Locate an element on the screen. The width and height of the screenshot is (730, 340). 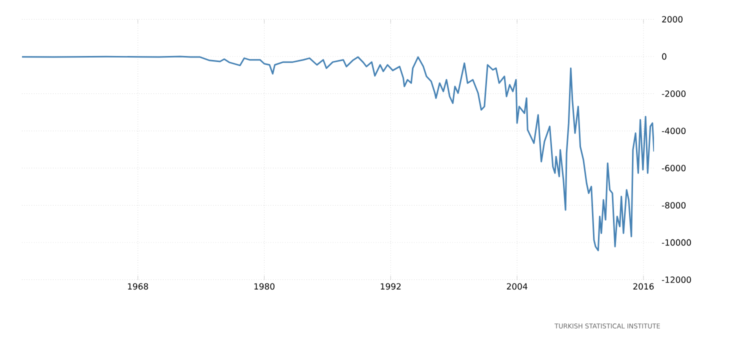
x-tick-label: 1980 is located at coordinates (264, 286).